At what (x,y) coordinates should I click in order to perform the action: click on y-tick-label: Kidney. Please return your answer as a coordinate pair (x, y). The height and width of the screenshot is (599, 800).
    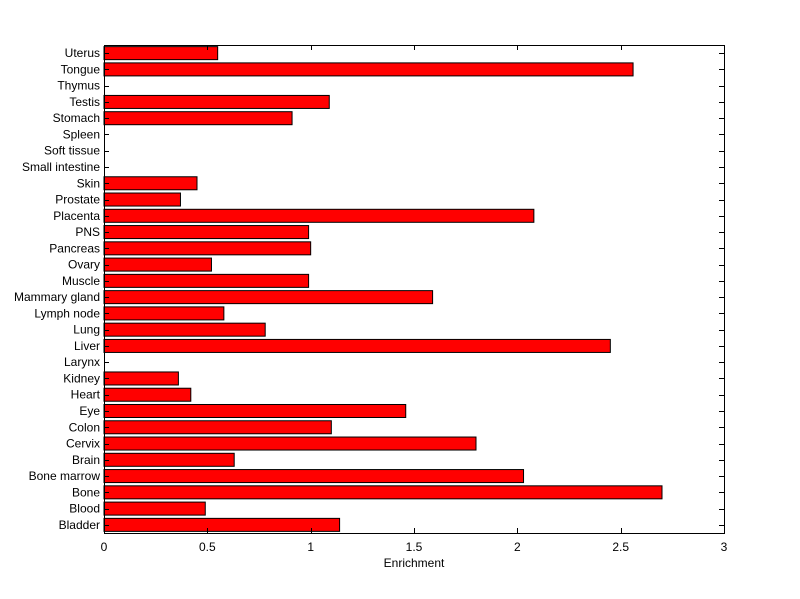
    Looking at the image, I should click on (81, 378).